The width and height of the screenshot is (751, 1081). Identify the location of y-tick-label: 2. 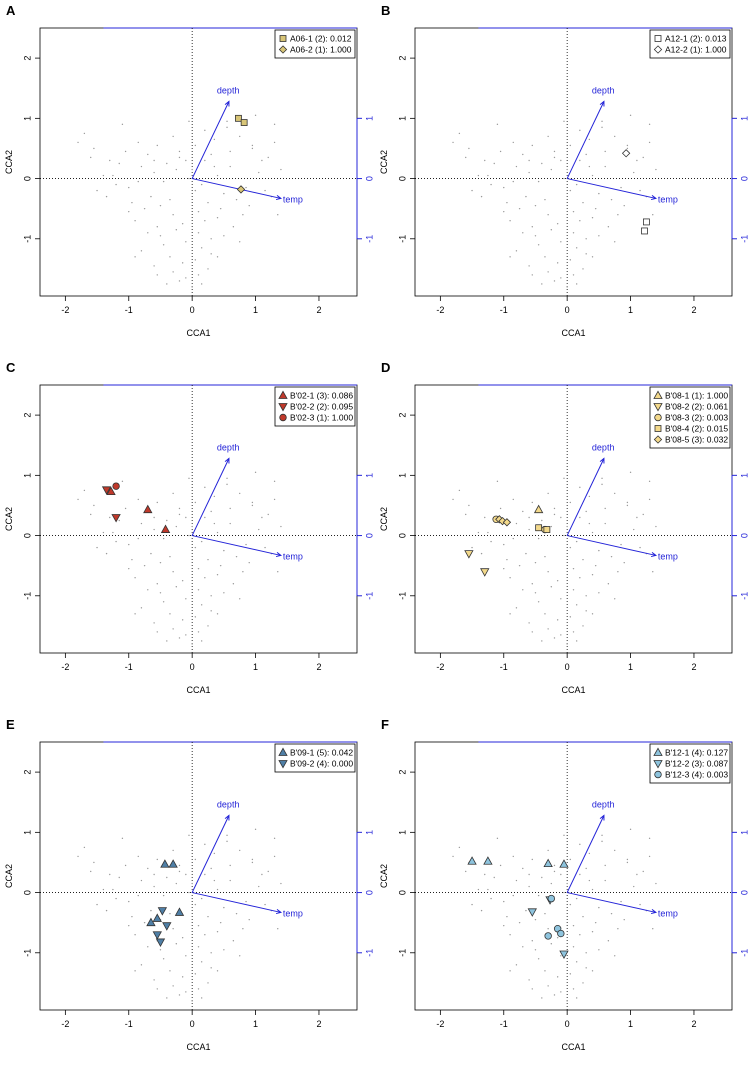
(402, 772).